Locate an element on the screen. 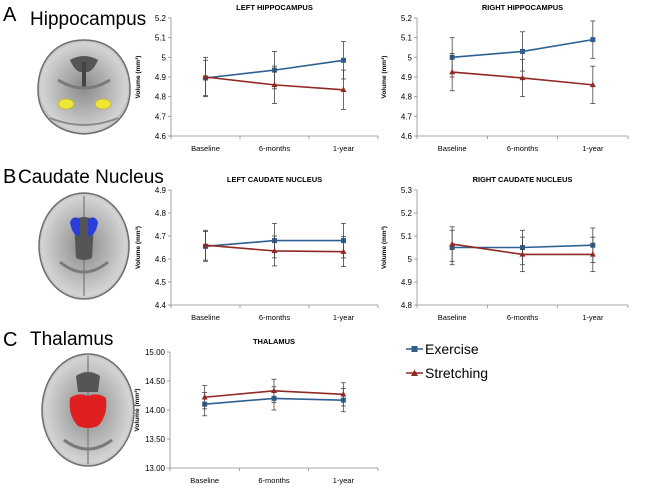 This screenshot has width=650, height=491. panel-letter-a: A is located at coordinates (10, 15).